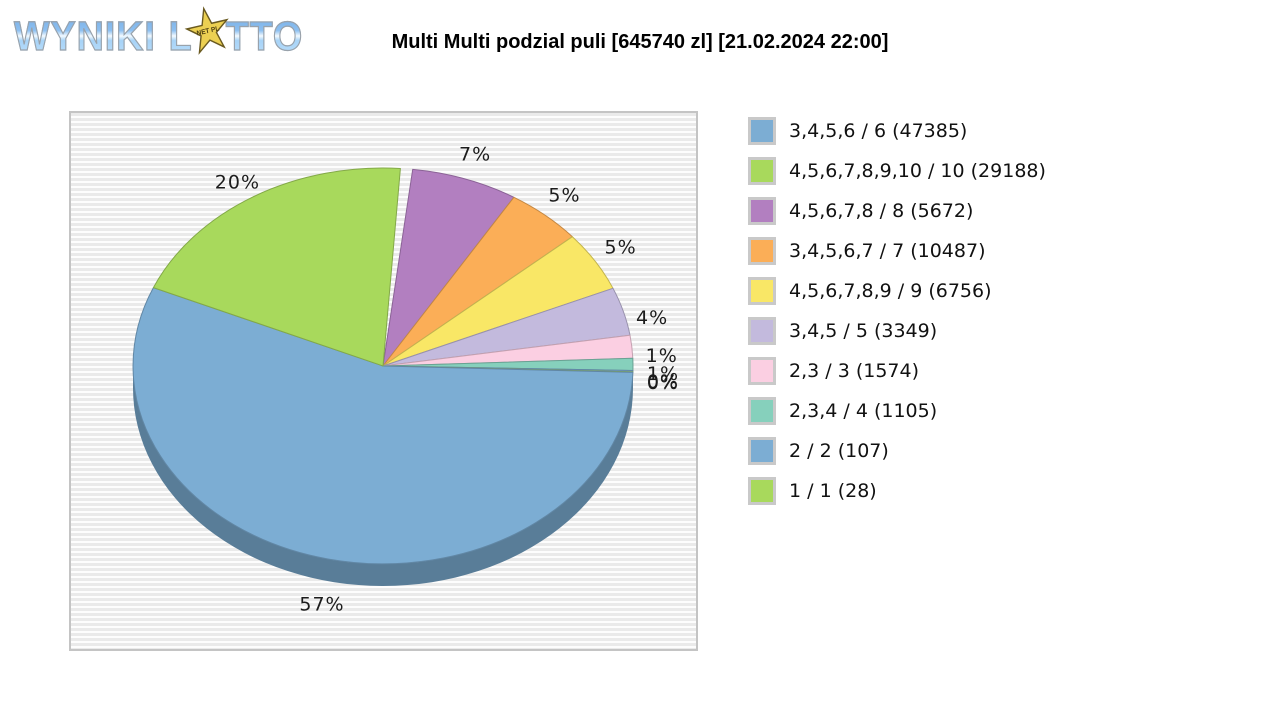 The height and width of the screenshot is (720, 1280). I want to click on pie-slice-tier-8of8, so click(448, 267).